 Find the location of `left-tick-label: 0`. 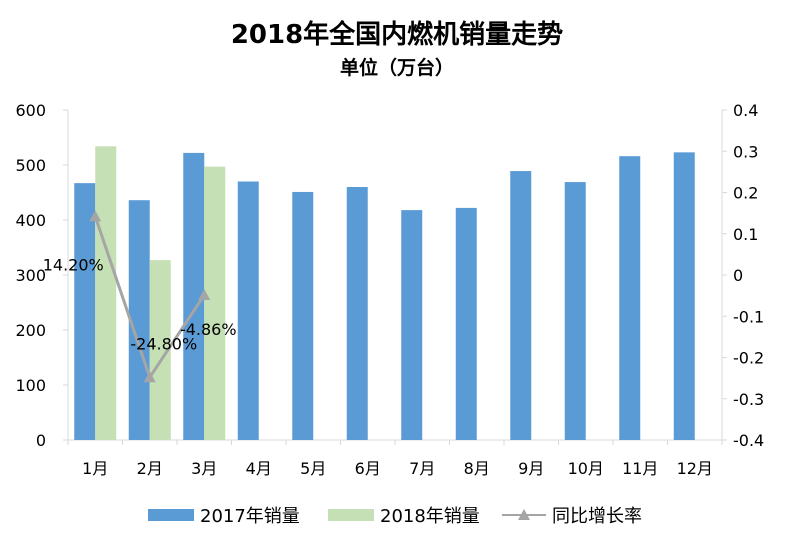

left-tick-label: 0 is located at coordinates (41, 440).